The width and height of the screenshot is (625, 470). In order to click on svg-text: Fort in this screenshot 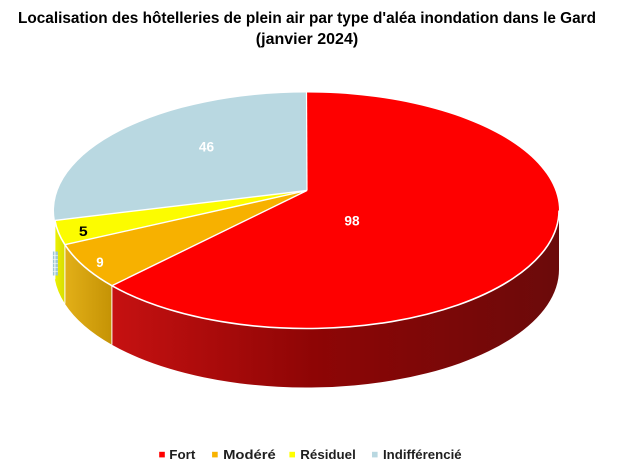, I will do `click(182, 455)`.